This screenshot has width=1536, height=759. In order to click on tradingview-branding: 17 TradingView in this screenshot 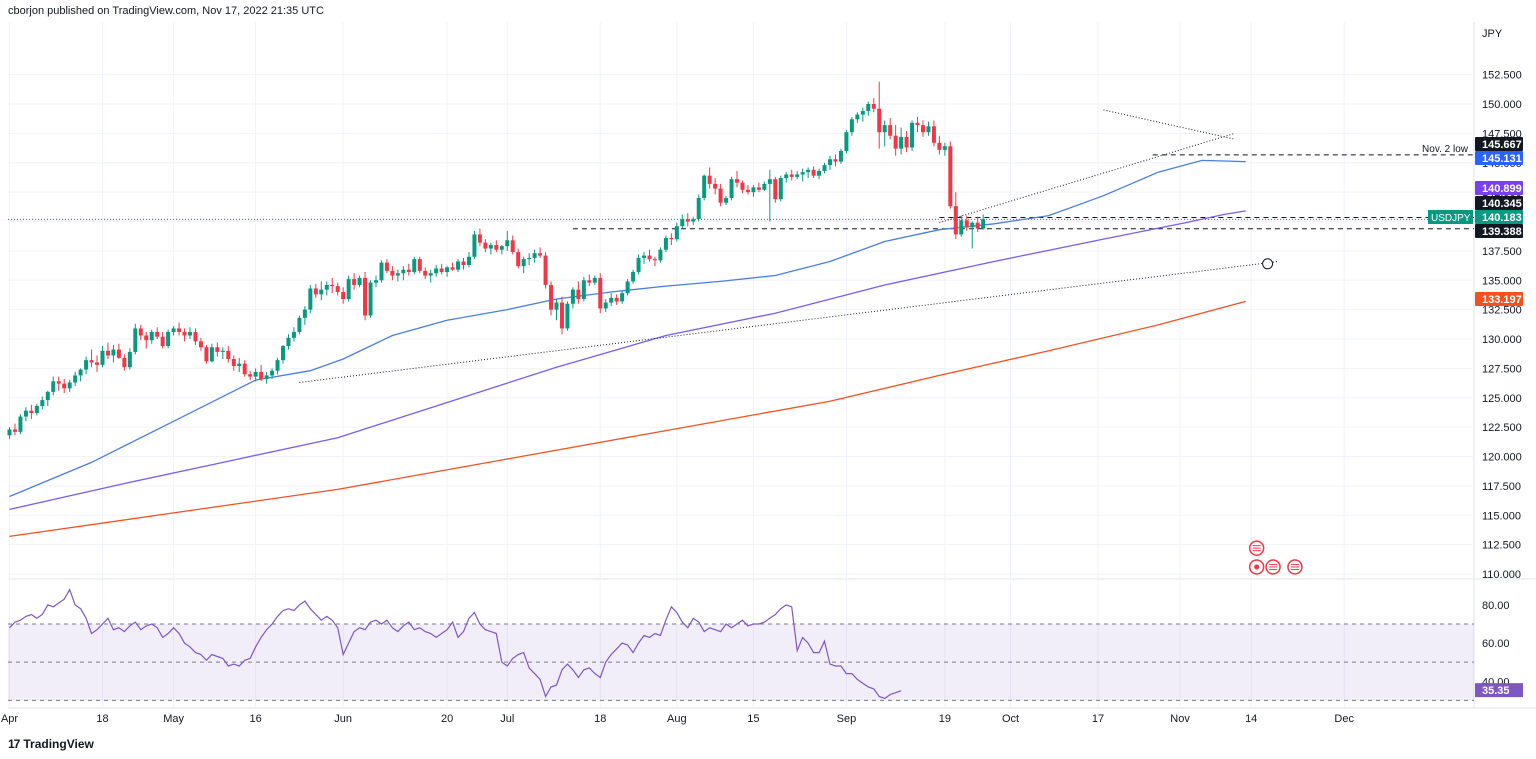, I will do `click(51, 744)`.